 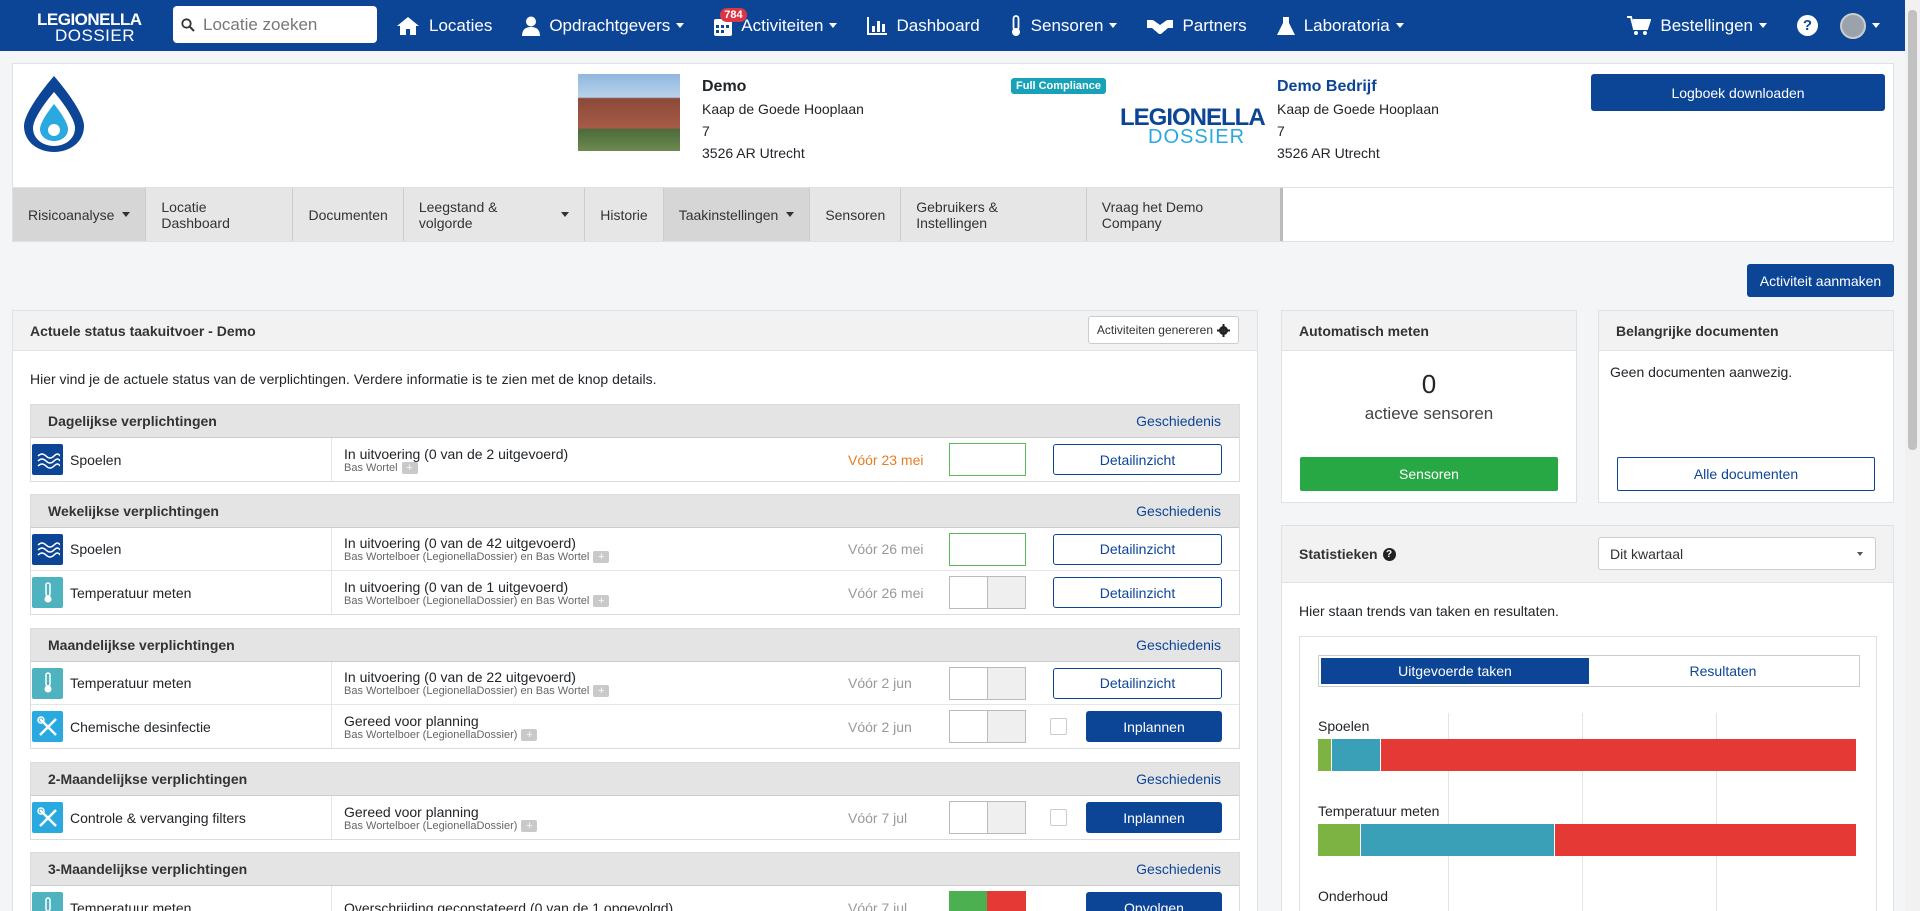 I want to click on tab-sensoren: Sensoren, so click(x=856, y=214).